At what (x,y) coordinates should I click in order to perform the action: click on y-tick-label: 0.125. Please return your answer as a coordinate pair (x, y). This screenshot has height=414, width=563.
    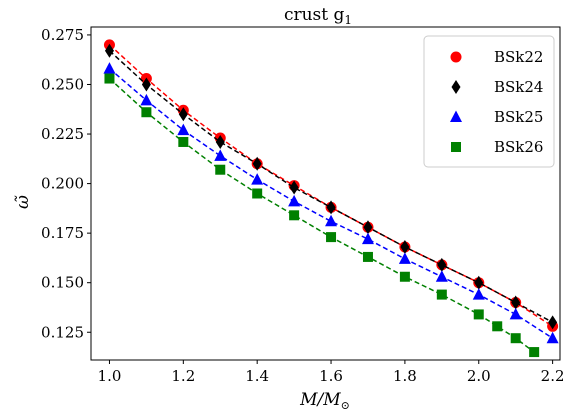
    Looking at the image, I should click on (62, 332).